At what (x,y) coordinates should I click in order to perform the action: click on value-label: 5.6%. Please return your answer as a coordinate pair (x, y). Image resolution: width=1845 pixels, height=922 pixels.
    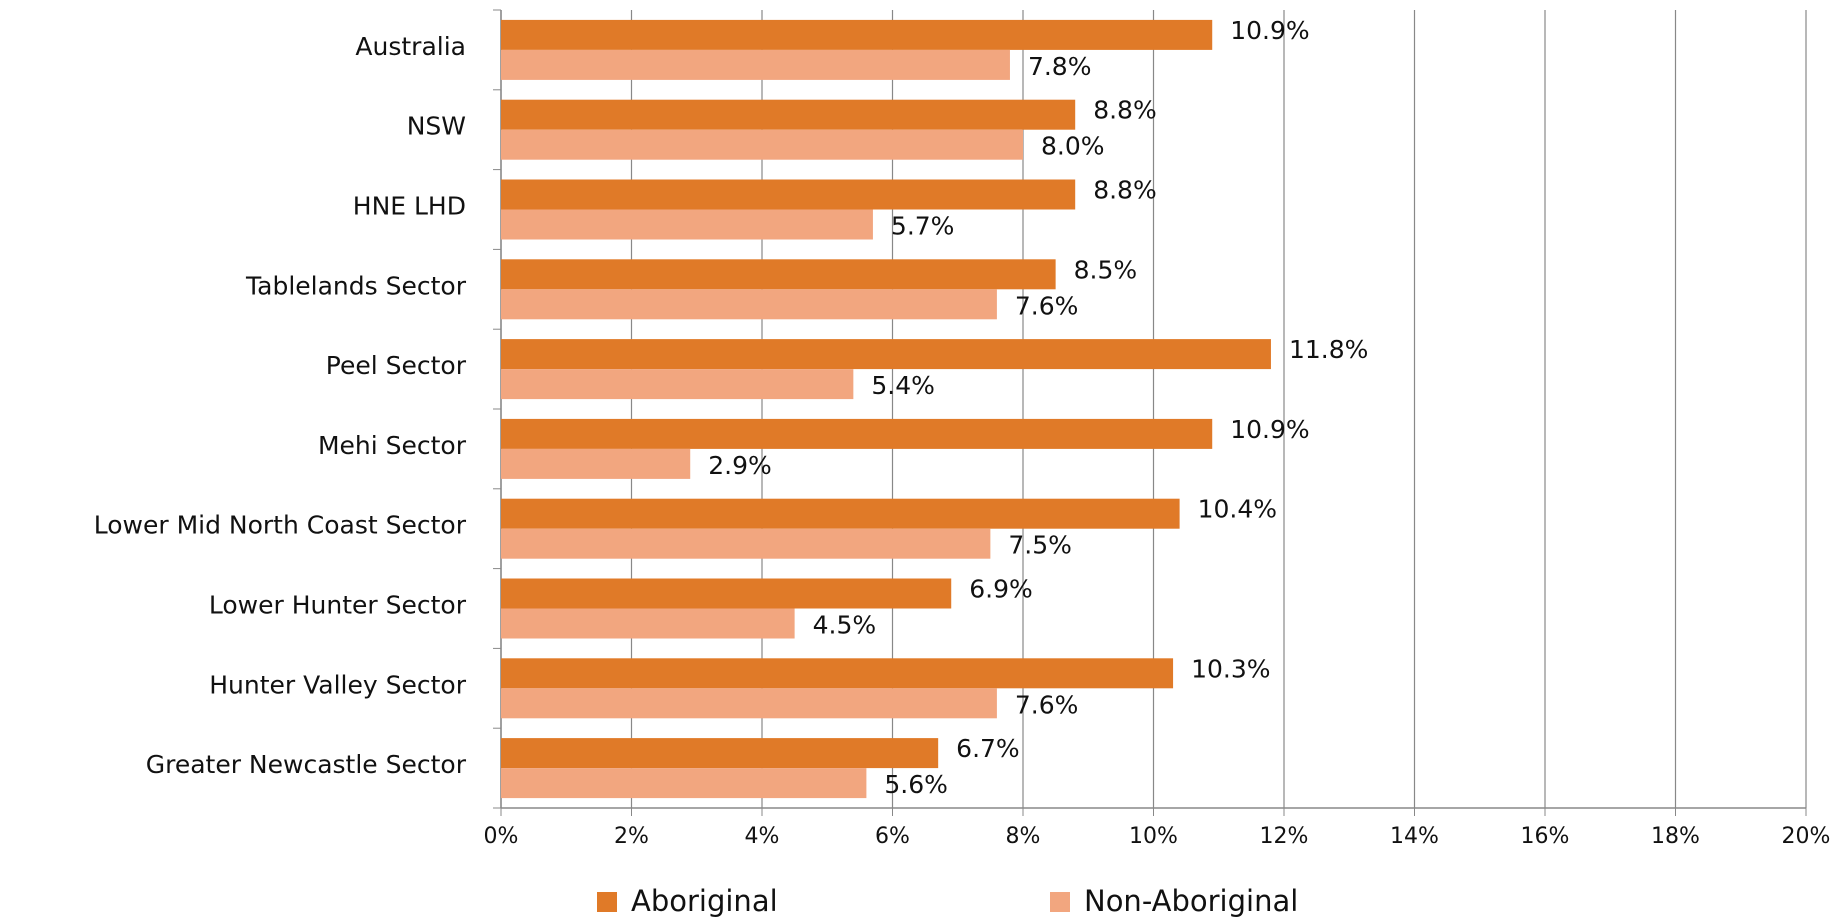
    Looking at the image, I should click on (916, 784).